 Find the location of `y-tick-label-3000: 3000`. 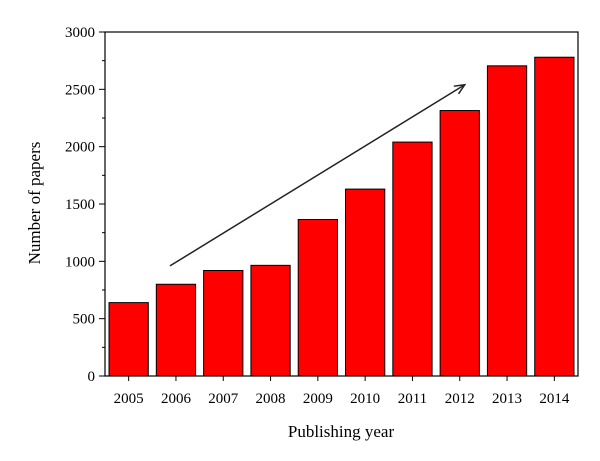

y-tick-label-3000: 3000 is located at coordinates (80, 33).